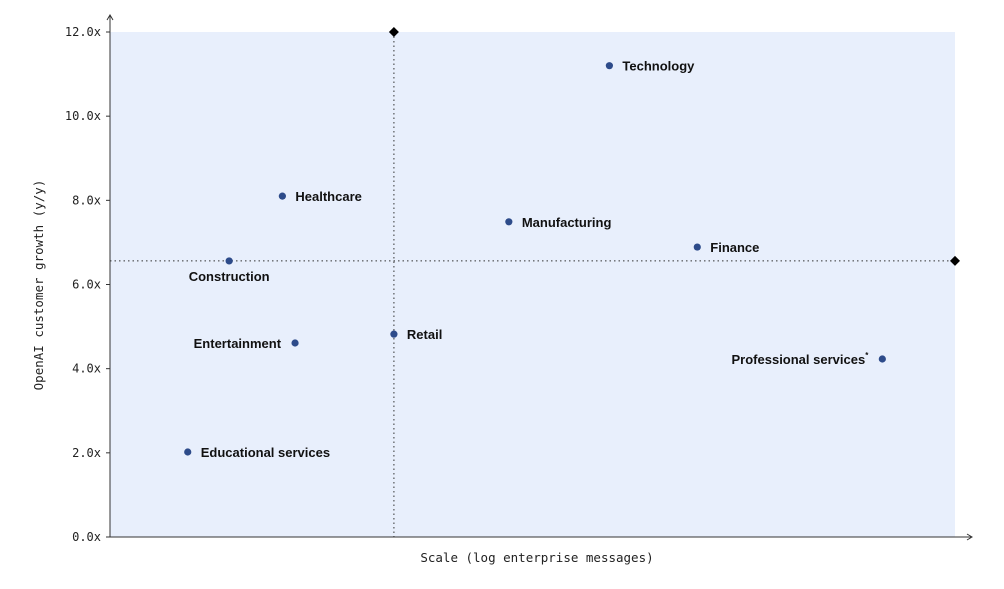  What do you see at coordinates (229, 276) in the screenshot?
I see `data-point-label: Construction` at bounding box center [229, 276].